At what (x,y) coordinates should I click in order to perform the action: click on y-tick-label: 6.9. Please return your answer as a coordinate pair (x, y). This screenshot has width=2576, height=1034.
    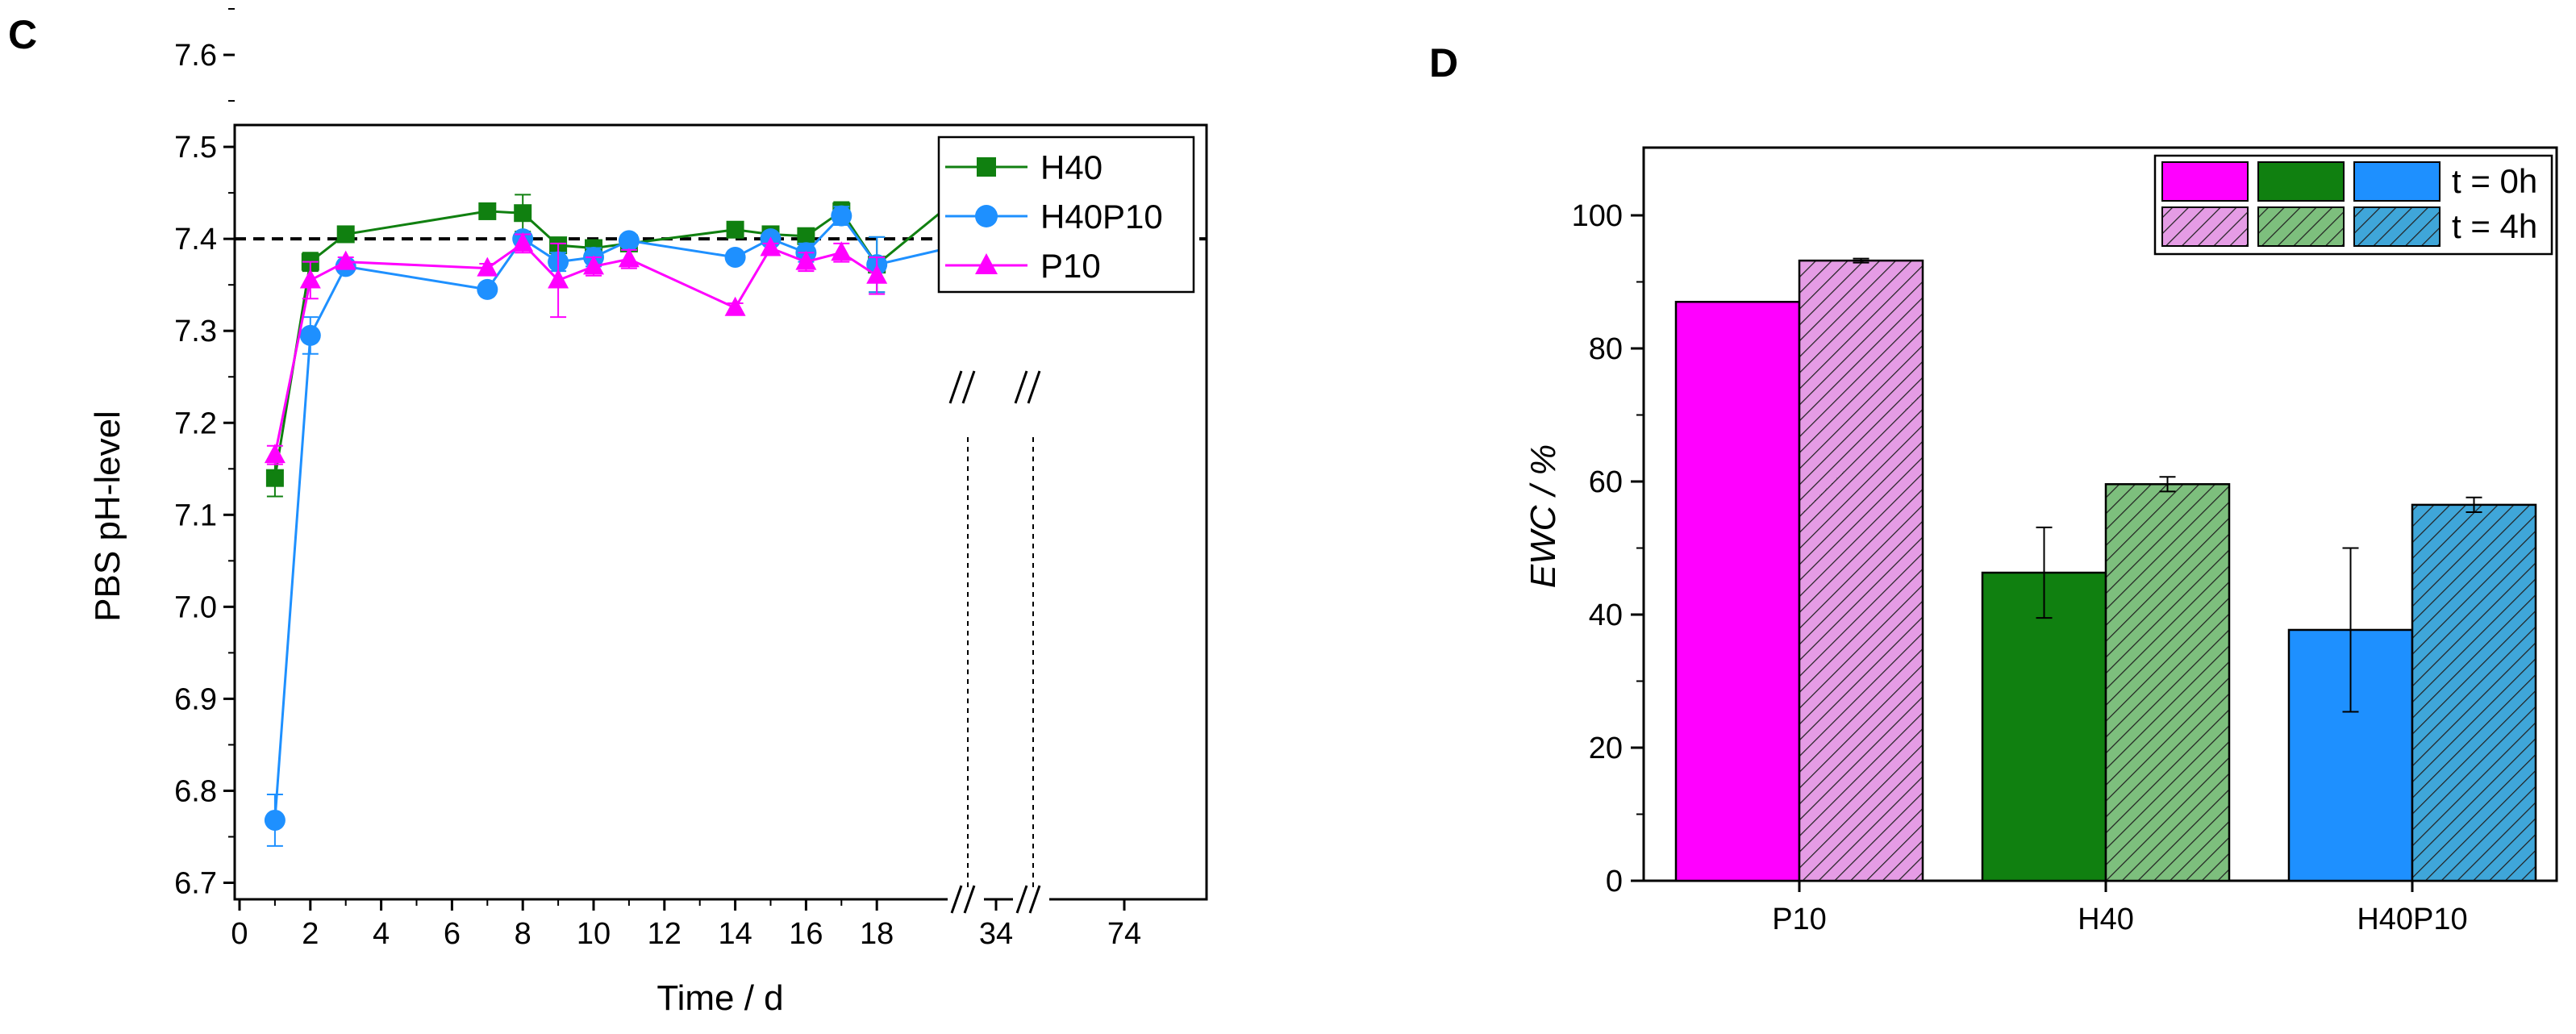
    Looking at the image, I should click on (195, 699).